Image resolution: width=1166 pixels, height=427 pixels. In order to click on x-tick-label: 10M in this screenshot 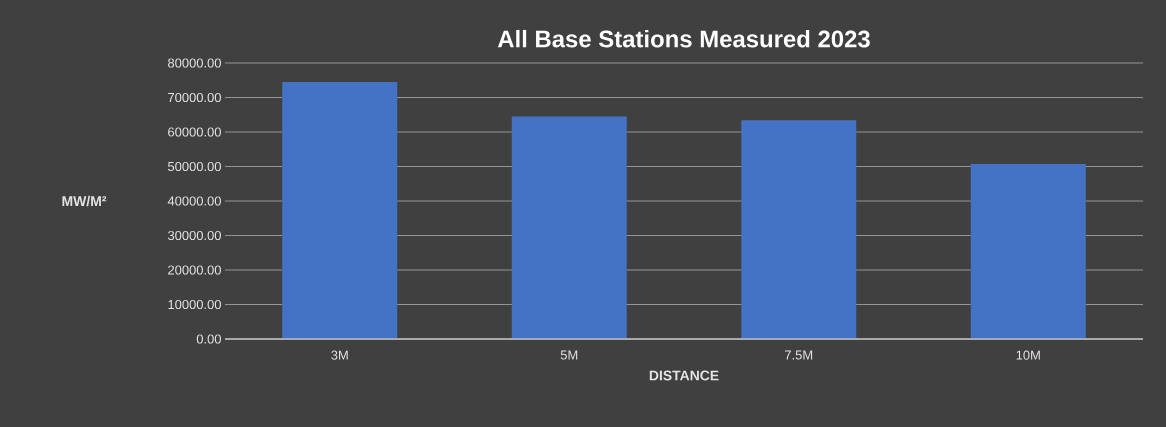, I will do `click(1028, 355)`.